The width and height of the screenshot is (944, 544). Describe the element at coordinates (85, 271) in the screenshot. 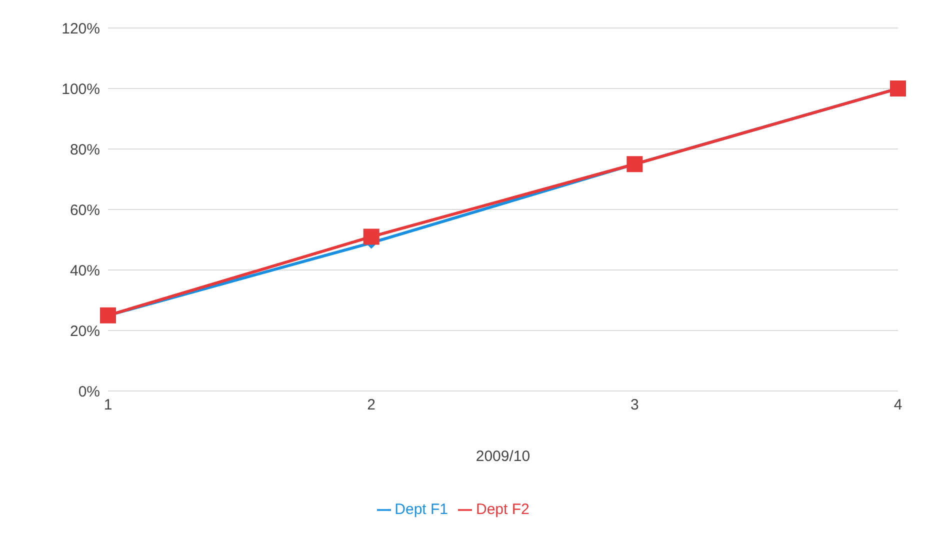

I see `y-tick-label: 40%` at that location.